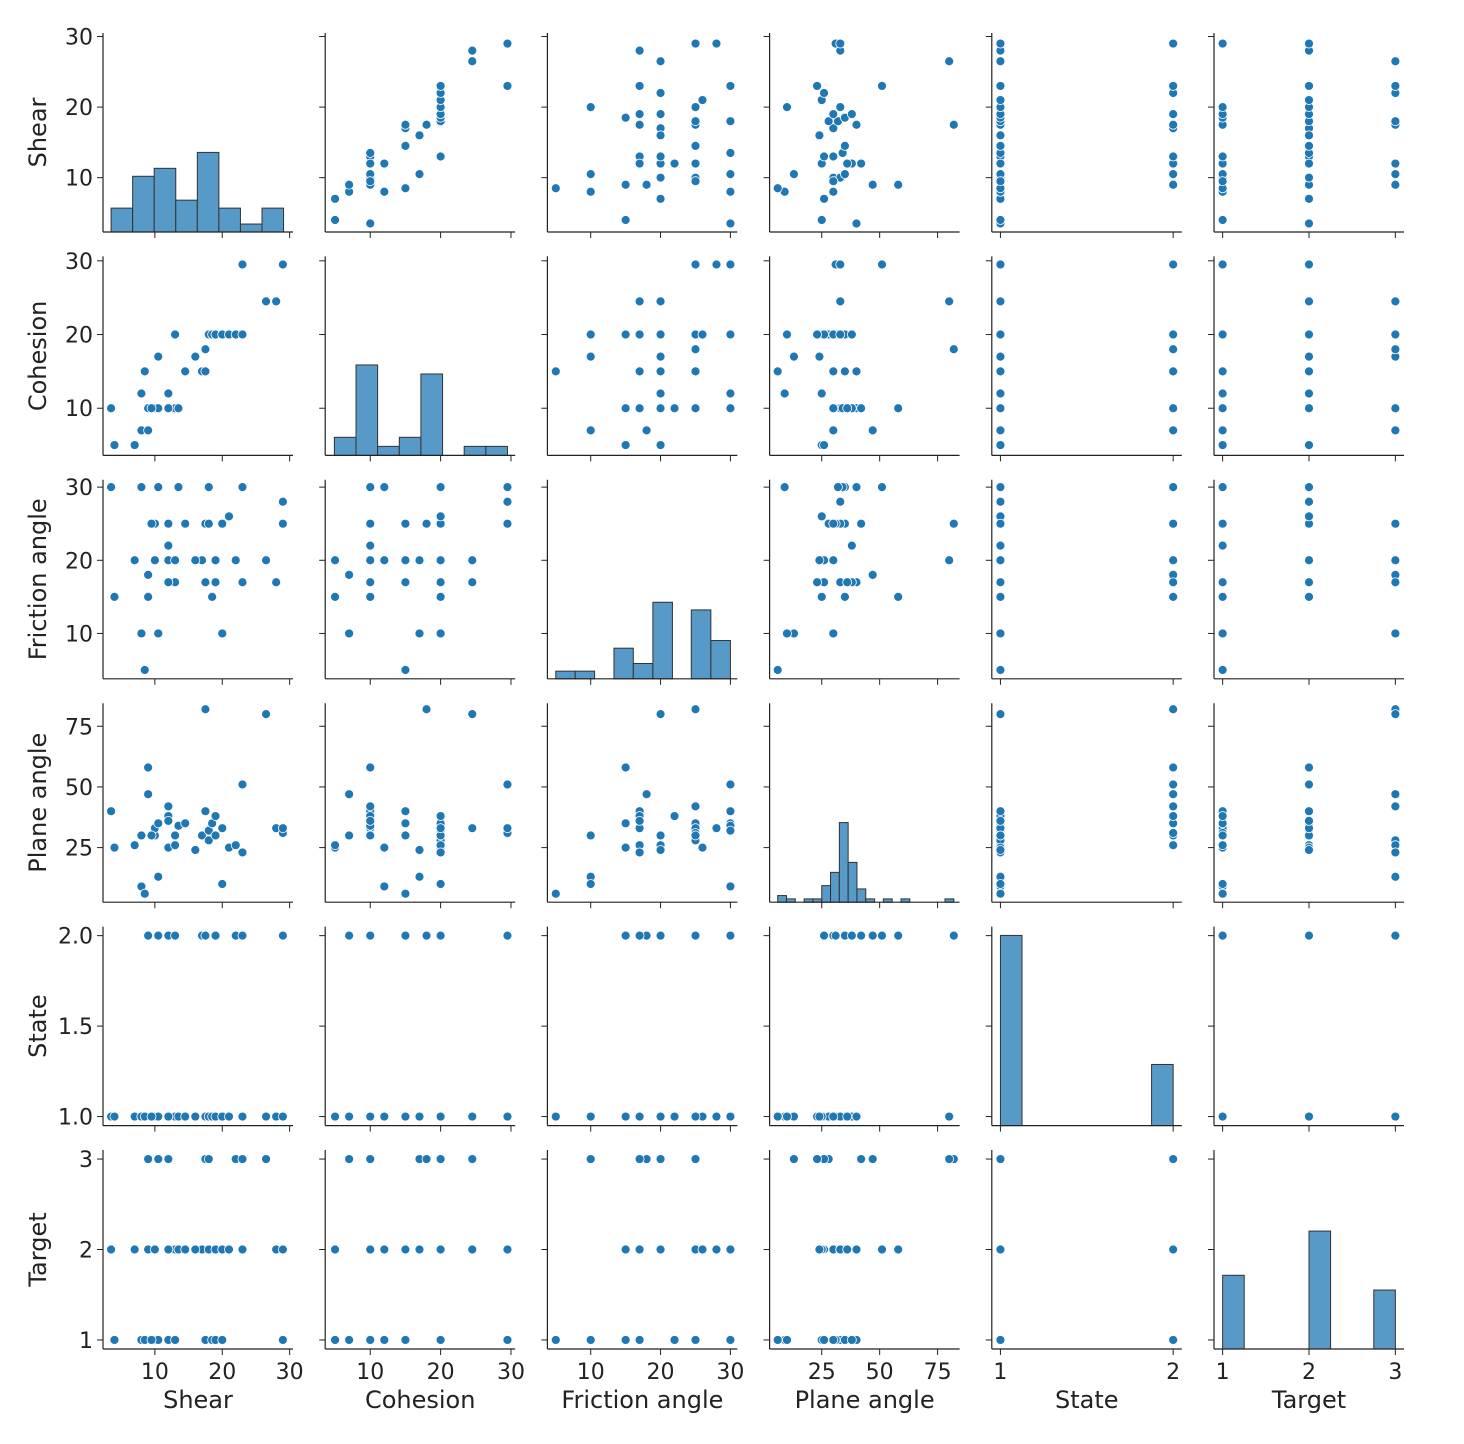  What do you see at coordinates (1087, 1400) in the screenshot?
I see `x-axis-label: State` at bounding box center [1087, 1400].